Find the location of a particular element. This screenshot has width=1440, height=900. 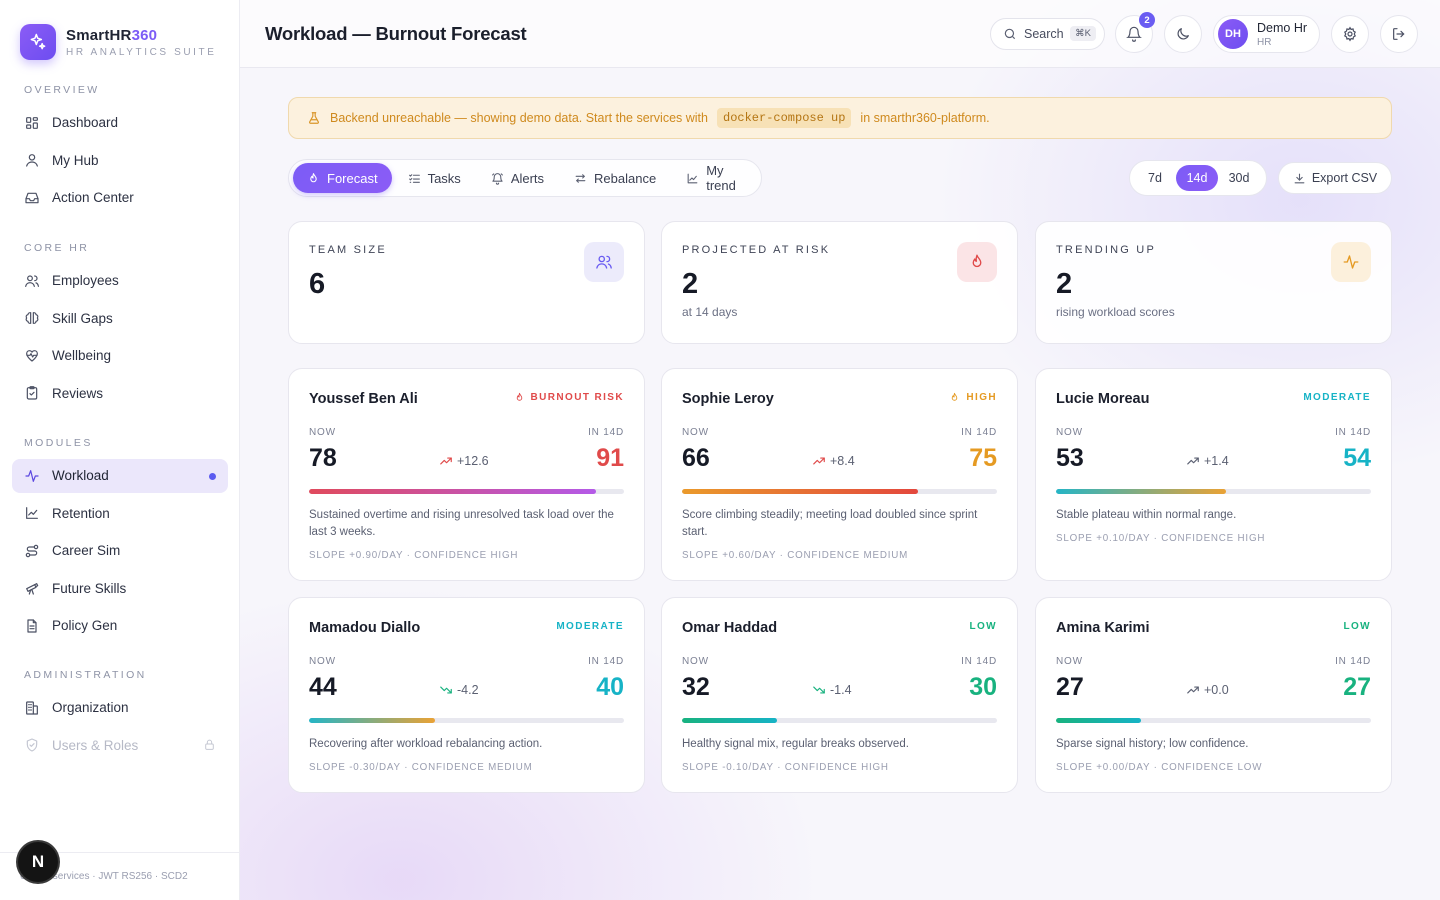

stat-value: 2 is located at coordinates (690, 284).